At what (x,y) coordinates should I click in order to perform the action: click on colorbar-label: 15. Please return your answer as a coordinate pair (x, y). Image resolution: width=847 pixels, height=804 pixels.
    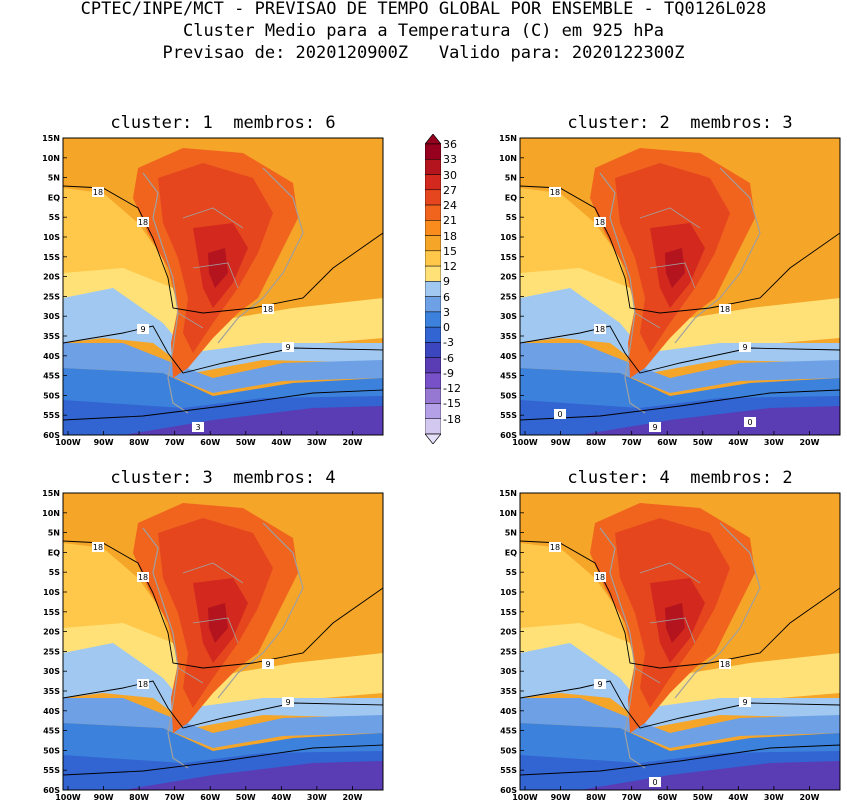
    Looking at the image, I should click on (450, 251).